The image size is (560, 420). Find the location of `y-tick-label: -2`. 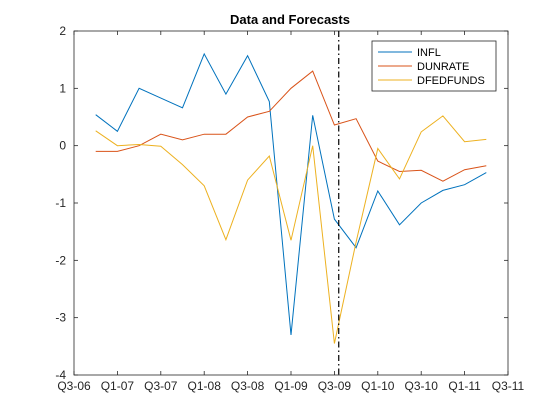

y-tick-label: -2 is located at coordinates (60, 260).